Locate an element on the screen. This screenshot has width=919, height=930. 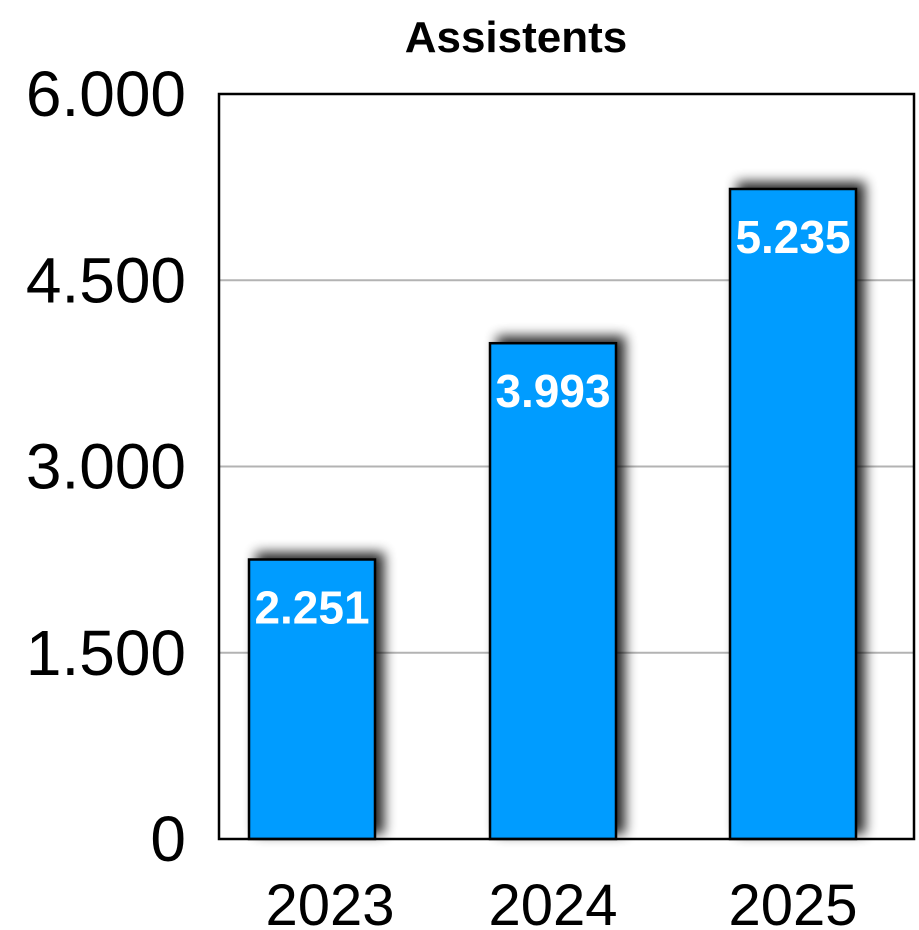
y-tick-label: 1.500 is located at coordinates (106, 653).